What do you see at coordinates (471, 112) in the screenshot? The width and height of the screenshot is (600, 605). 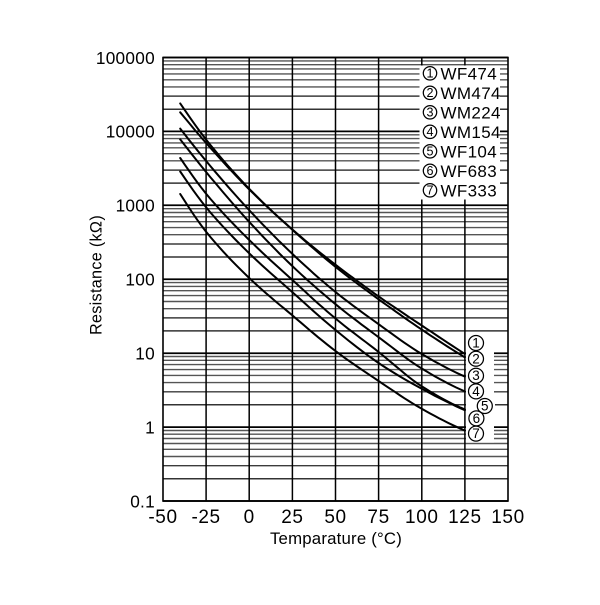 I see `svg-text: WM224` at bounding box center [471, 112].